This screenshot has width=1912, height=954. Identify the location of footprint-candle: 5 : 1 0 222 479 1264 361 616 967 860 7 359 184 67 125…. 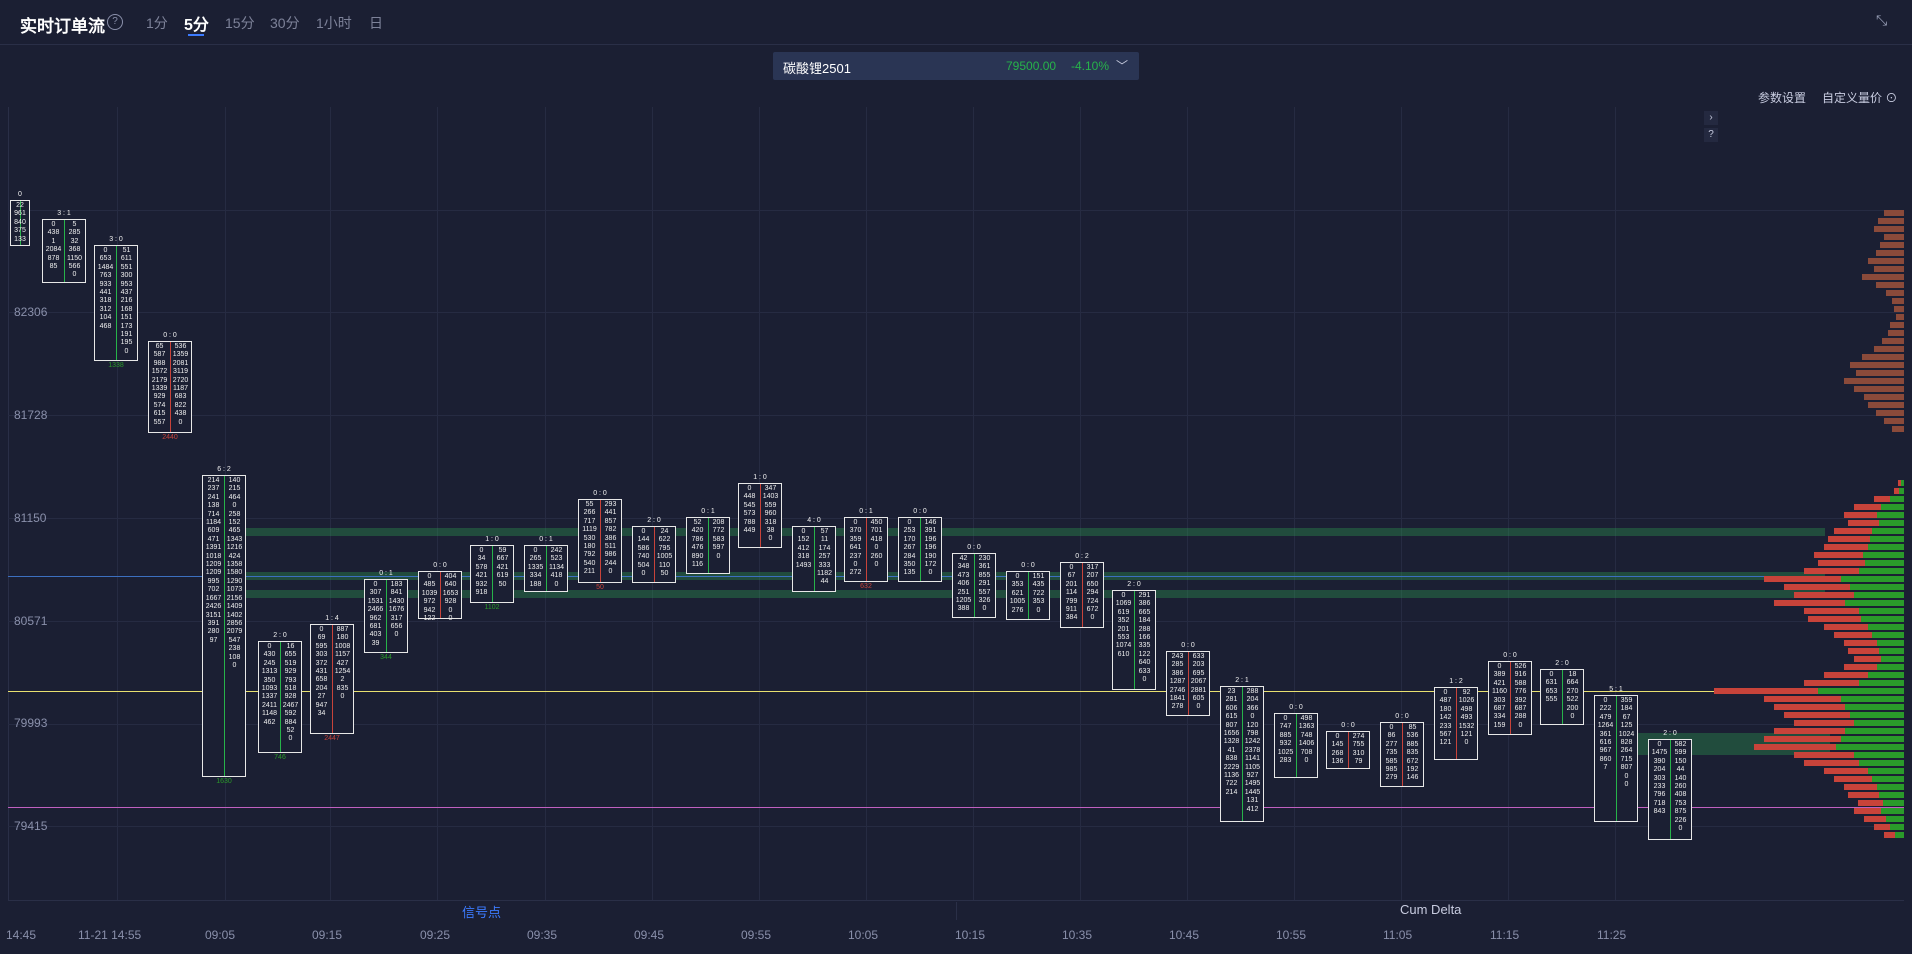
(1616, 754).